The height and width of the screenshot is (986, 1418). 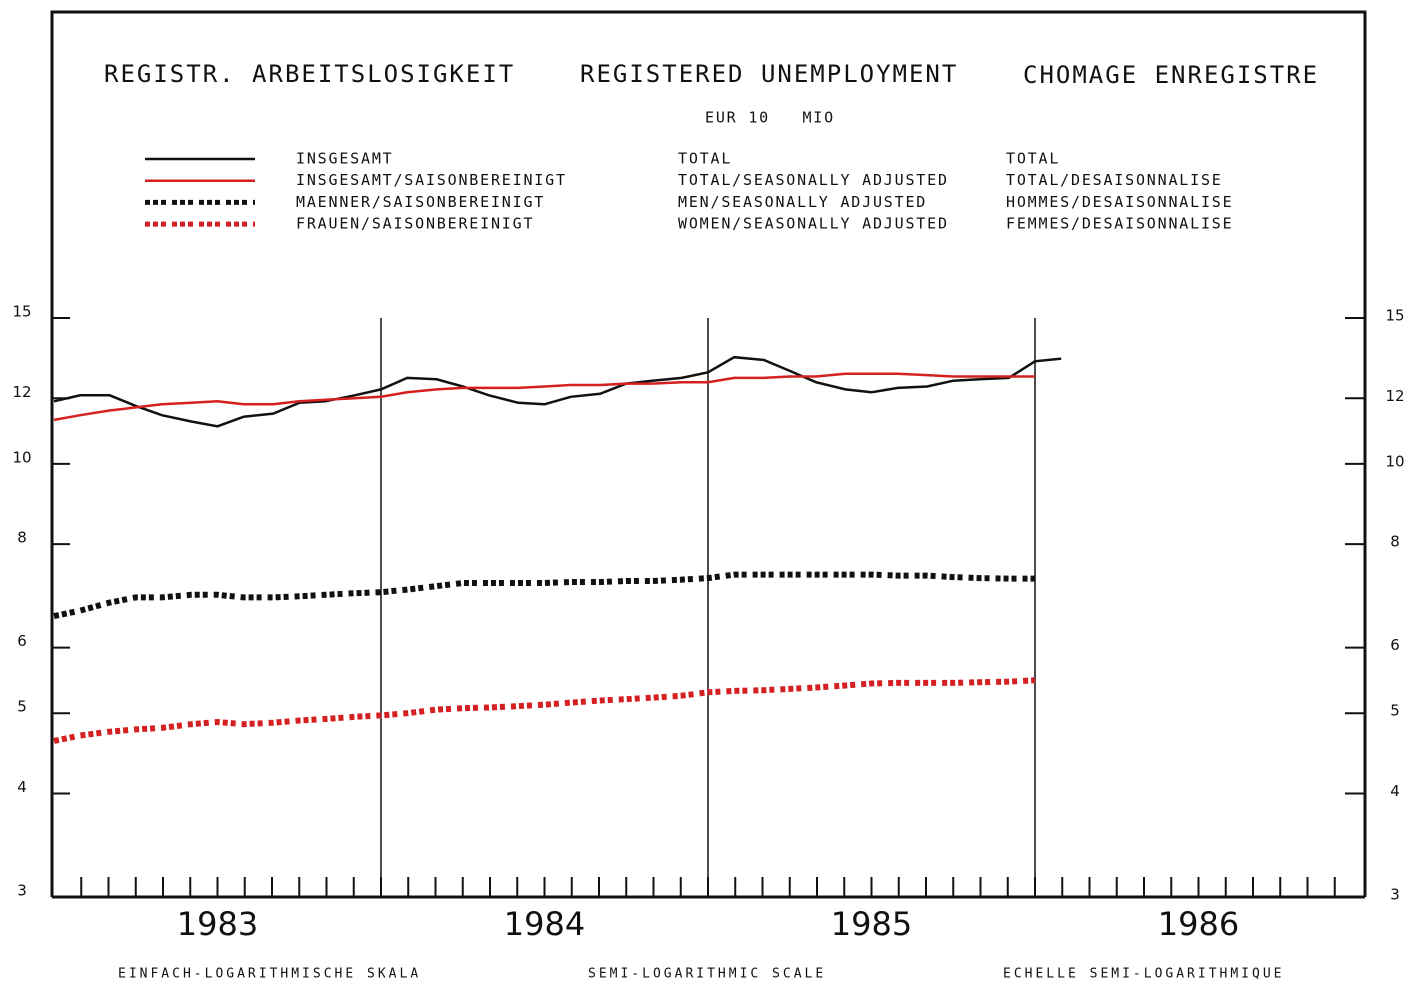 I want to click on title-de: REGISTR. ARBEITSLOSIGKEIT, so click(x=309, y=74).